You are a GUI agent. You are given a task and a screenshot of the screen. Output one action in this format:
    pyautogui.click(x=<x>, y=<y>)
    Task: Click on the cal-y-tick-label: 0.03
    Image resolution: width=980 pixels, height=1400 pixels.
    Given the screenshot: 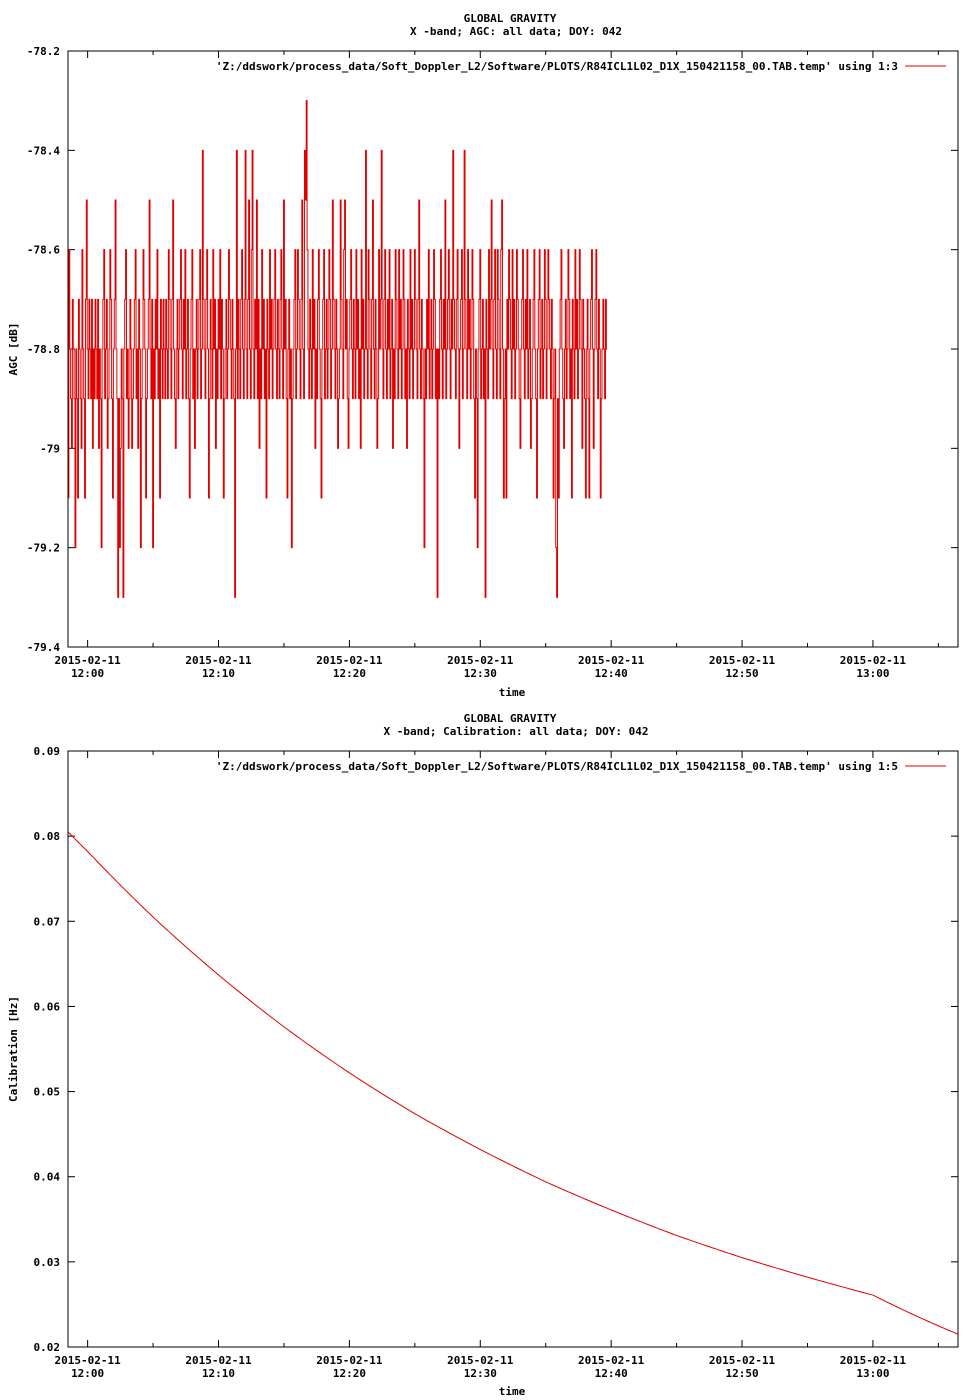 What is the action you would take?
    pyautogui.click(x=47, y=1262)
    